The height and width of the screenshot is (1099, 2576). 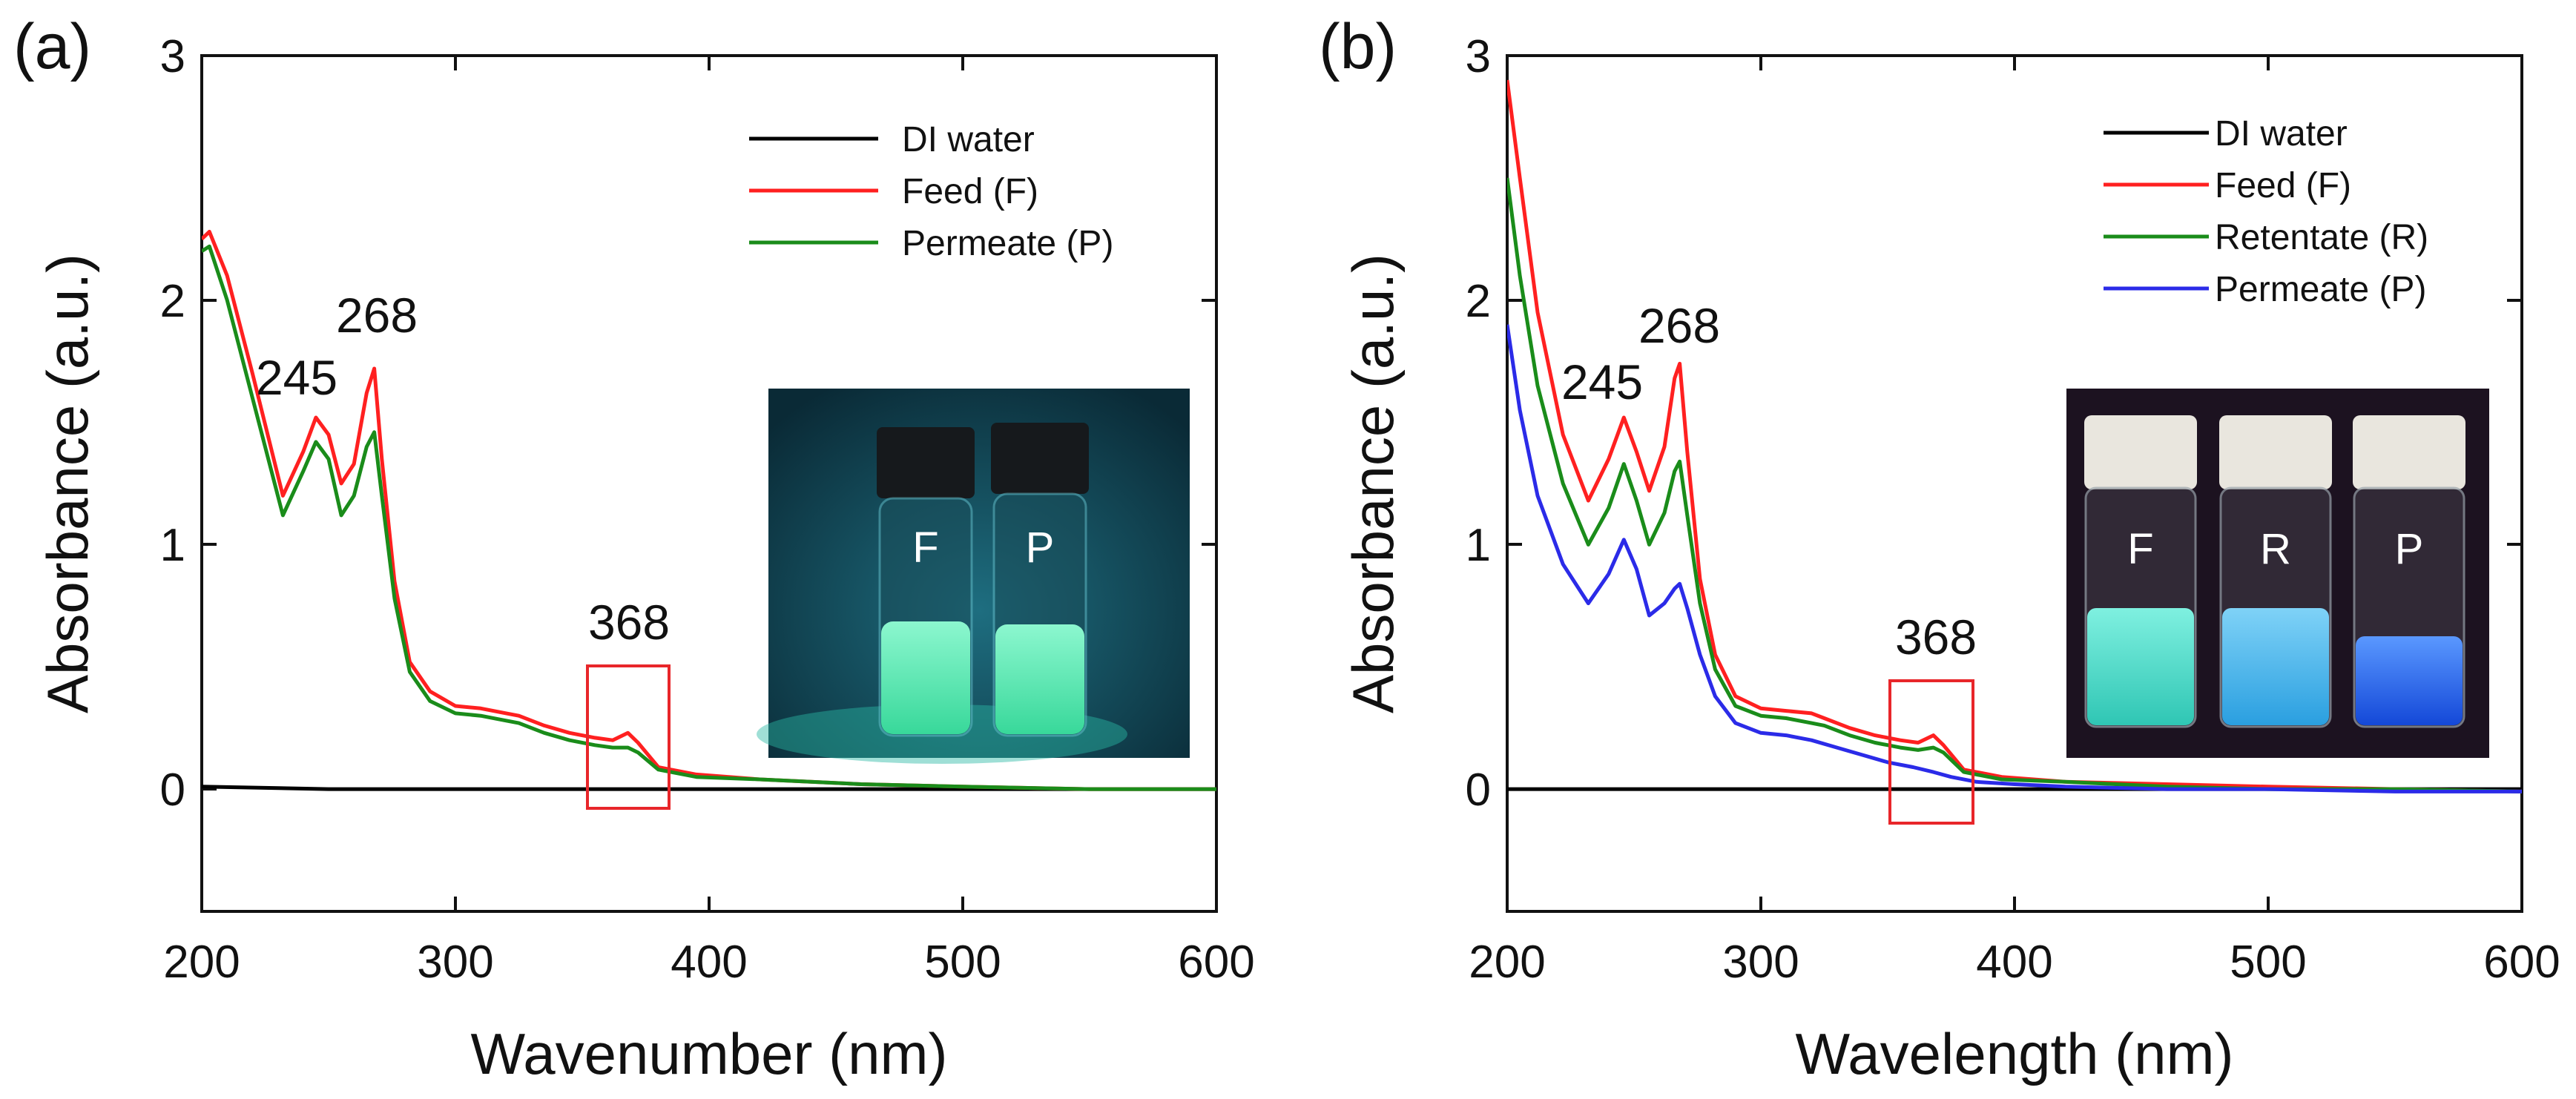 What do you see at coordinates (2015, 1053) in the screenshot?
I see `panel-b-x-axis-title: Wavelength (nm)` at bounding box center [2015, 1053].